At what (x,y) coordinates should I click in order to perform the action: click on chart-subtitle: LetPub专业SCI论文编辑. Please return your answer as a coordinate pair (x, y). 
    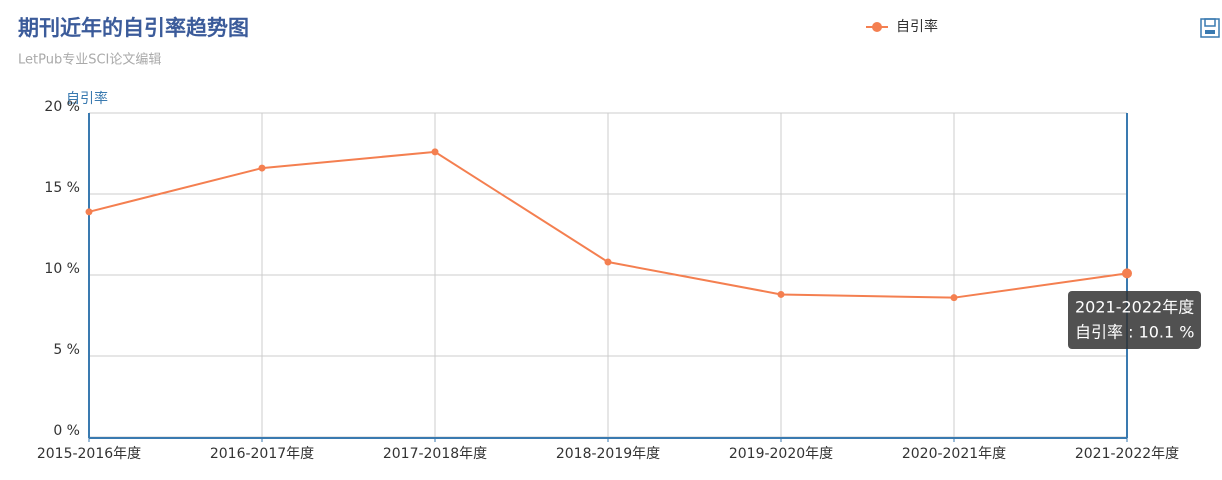
    Looking at the image, I should click on (89, 60).